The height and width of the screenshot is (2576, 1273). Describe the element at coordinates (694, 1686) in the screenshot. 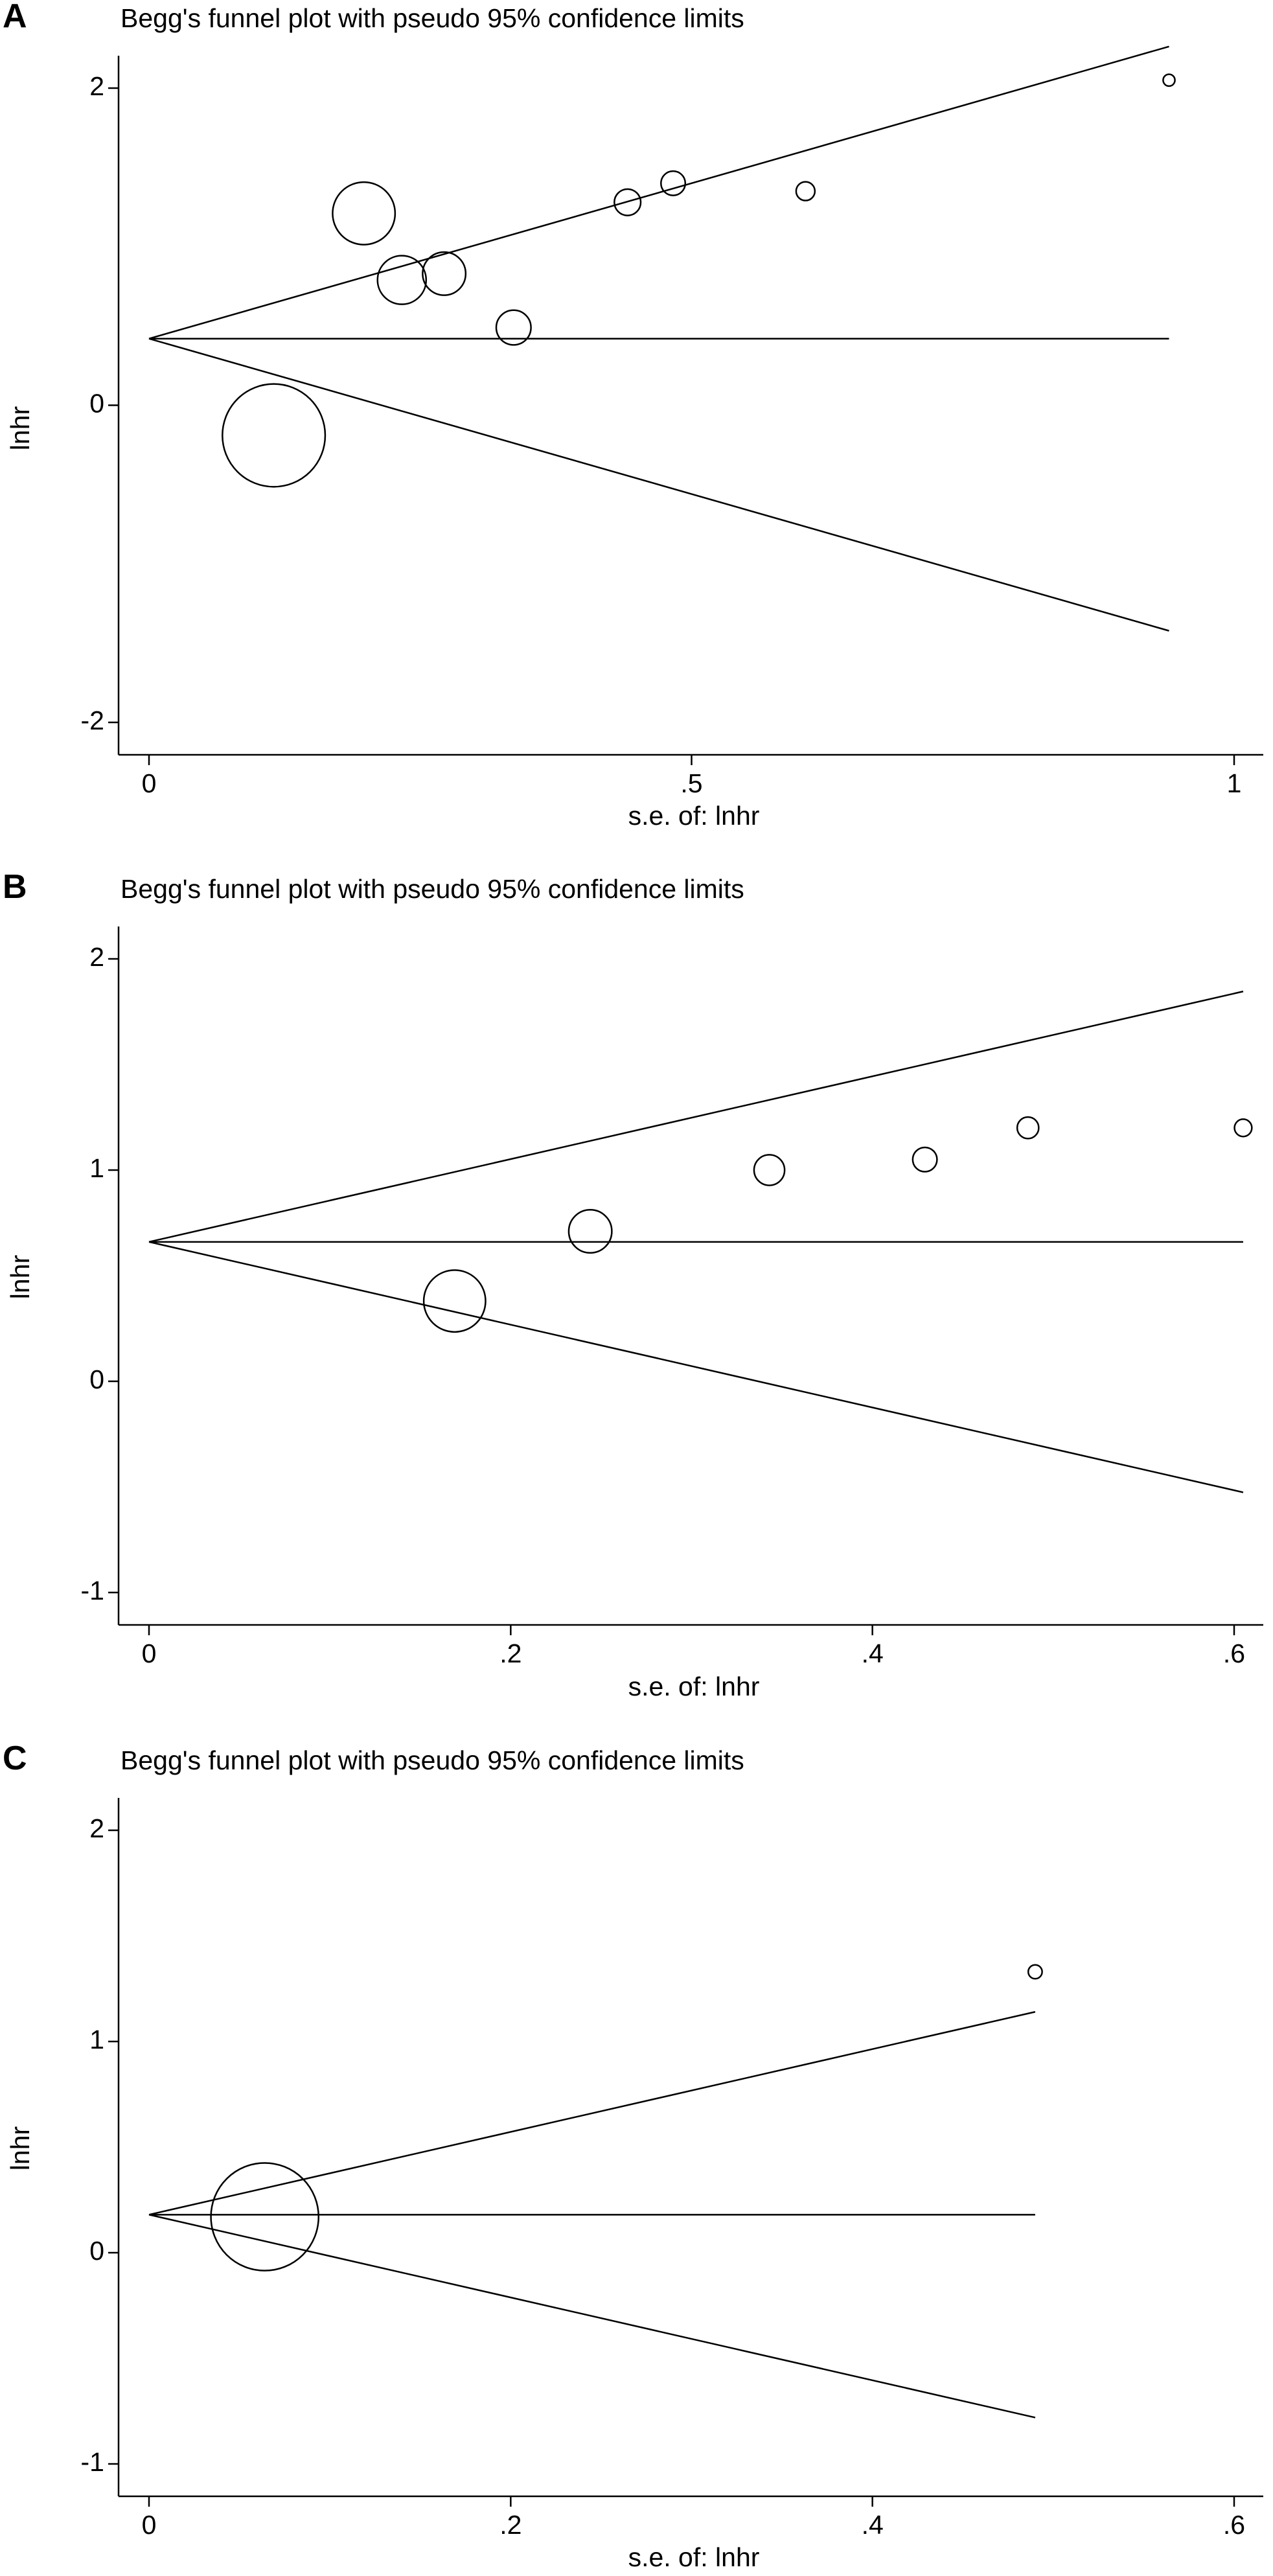

I see `panel-b-xlabel: s.e. of: lnhr` at that location.